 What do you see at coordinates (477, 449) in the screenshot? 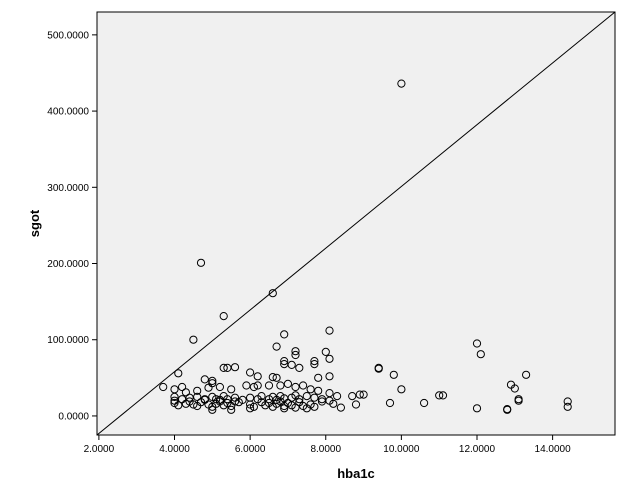
I see `x-tick-label: 12.0000` at bounding box center [477, 449].